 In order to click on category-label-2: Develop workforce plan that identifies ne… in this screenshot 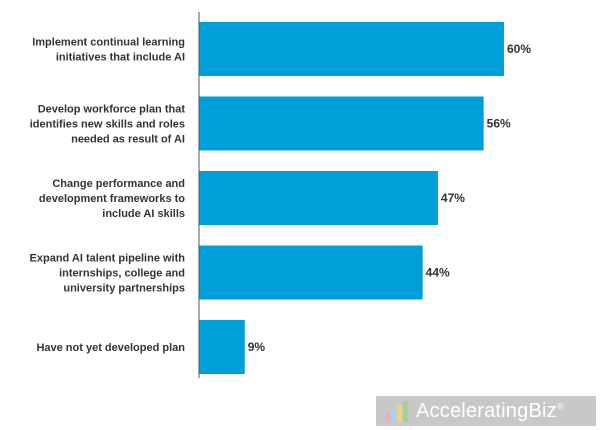, I will do `click(108, 125)`.